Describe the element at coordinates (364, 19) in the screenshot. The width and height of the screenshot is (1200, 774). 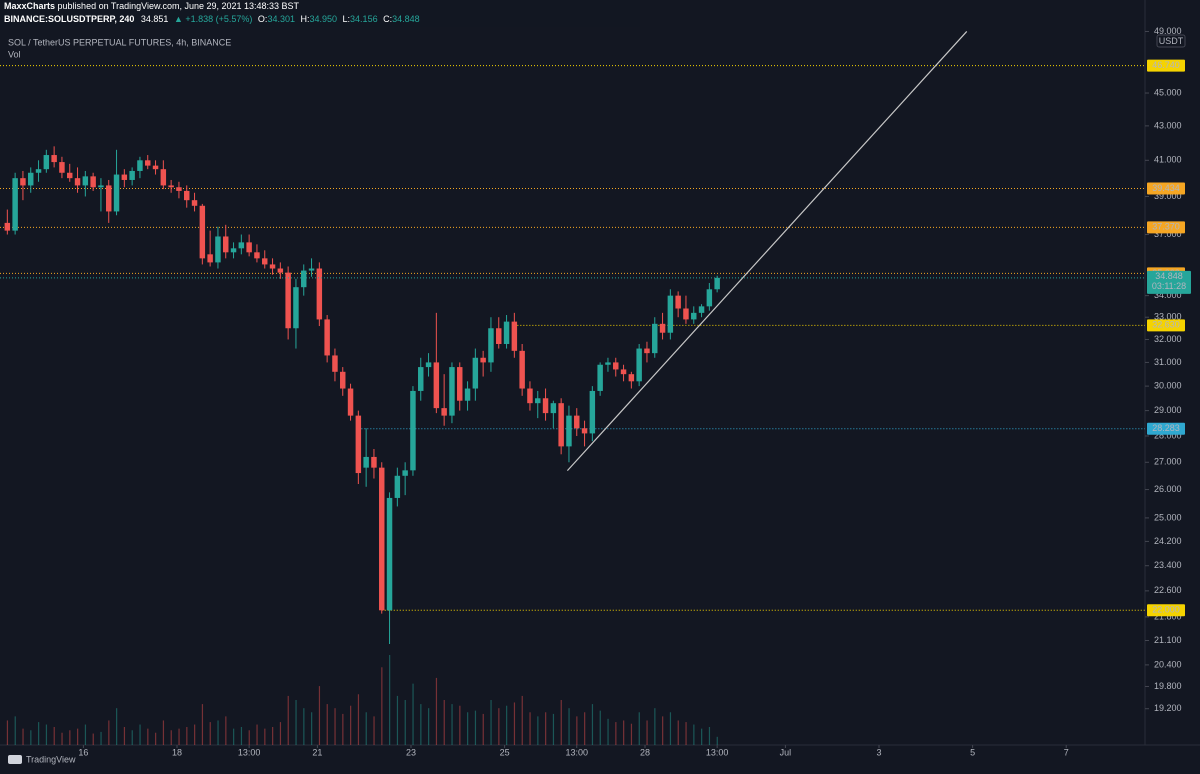
I see `l-value: 34.156` at that location.